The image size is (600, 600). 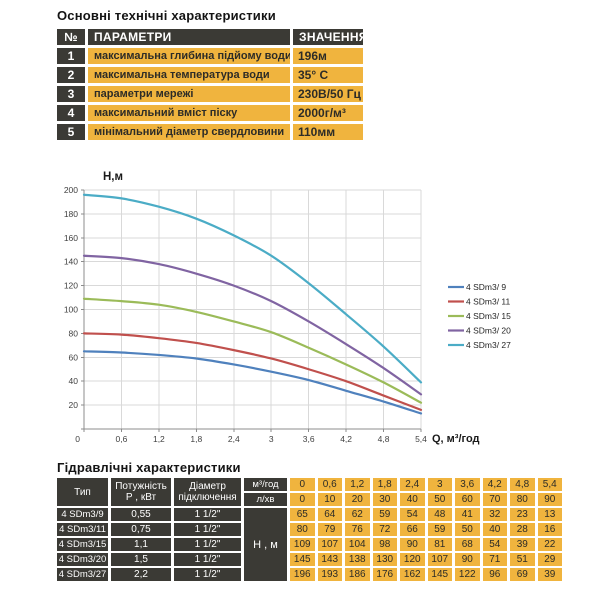 What do you see at coordinates (439, 484) in the screenshot?
I see `hydro-flow-m3-value: 3` at bounding box center [439, 484].